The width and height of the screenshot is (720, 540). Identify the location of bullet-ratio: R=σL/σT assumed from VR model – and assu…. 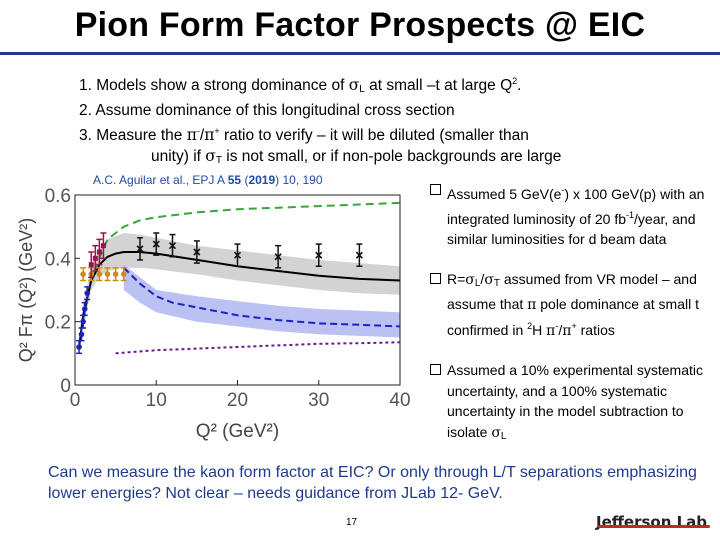
(572, 305).